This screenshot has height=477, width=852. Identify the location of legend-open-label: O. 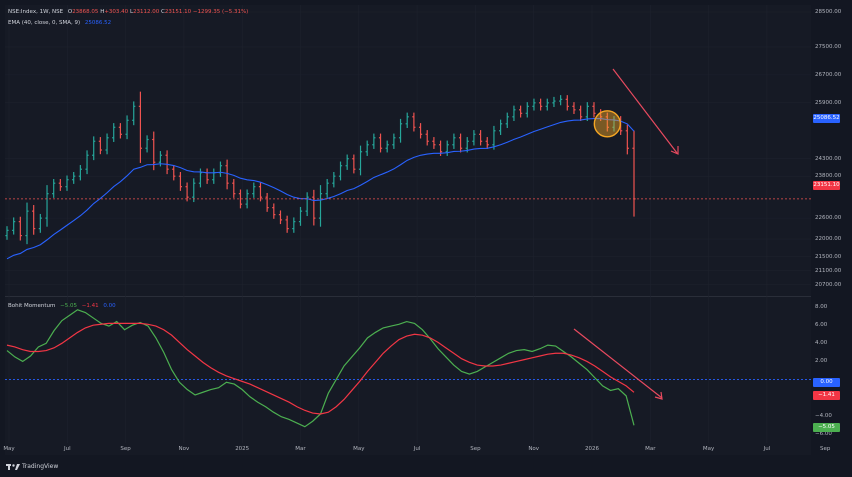
(70, 12).